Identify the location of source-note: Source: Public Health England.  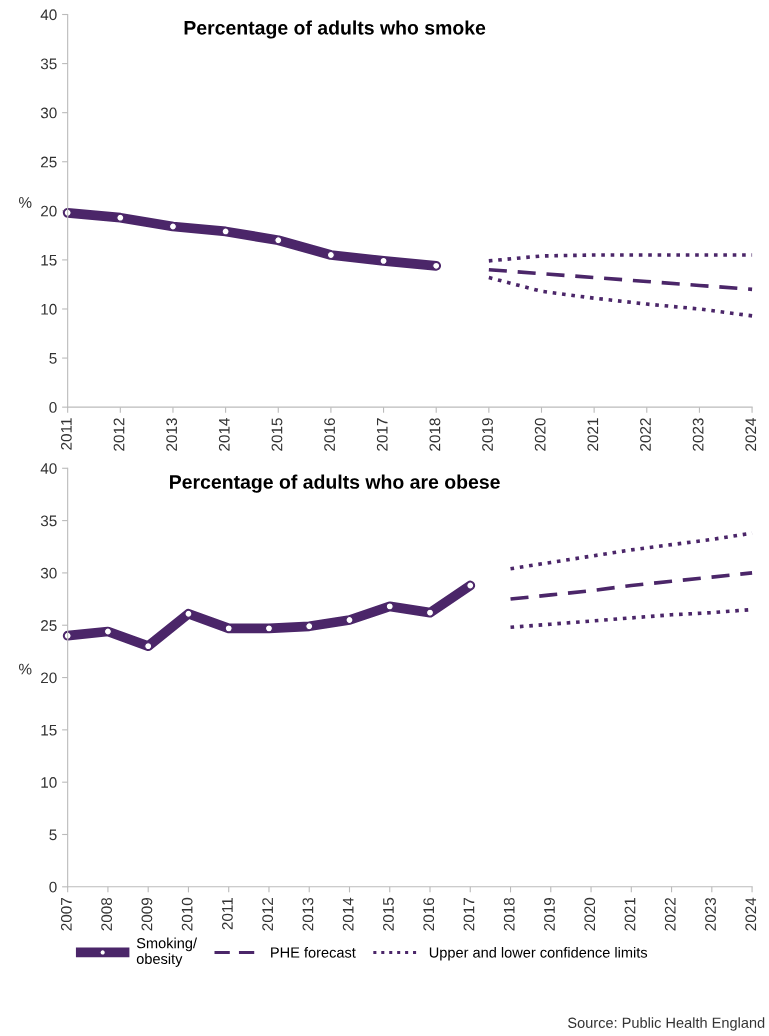
(666, 1024).